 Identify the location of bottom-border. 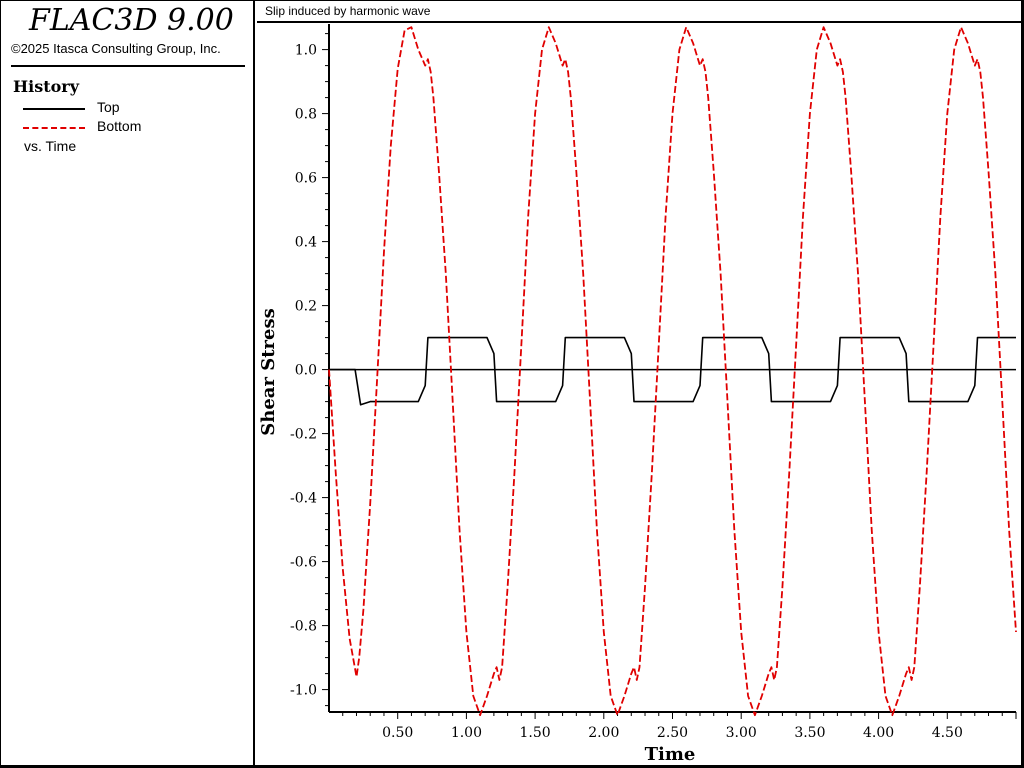
(512, 766).